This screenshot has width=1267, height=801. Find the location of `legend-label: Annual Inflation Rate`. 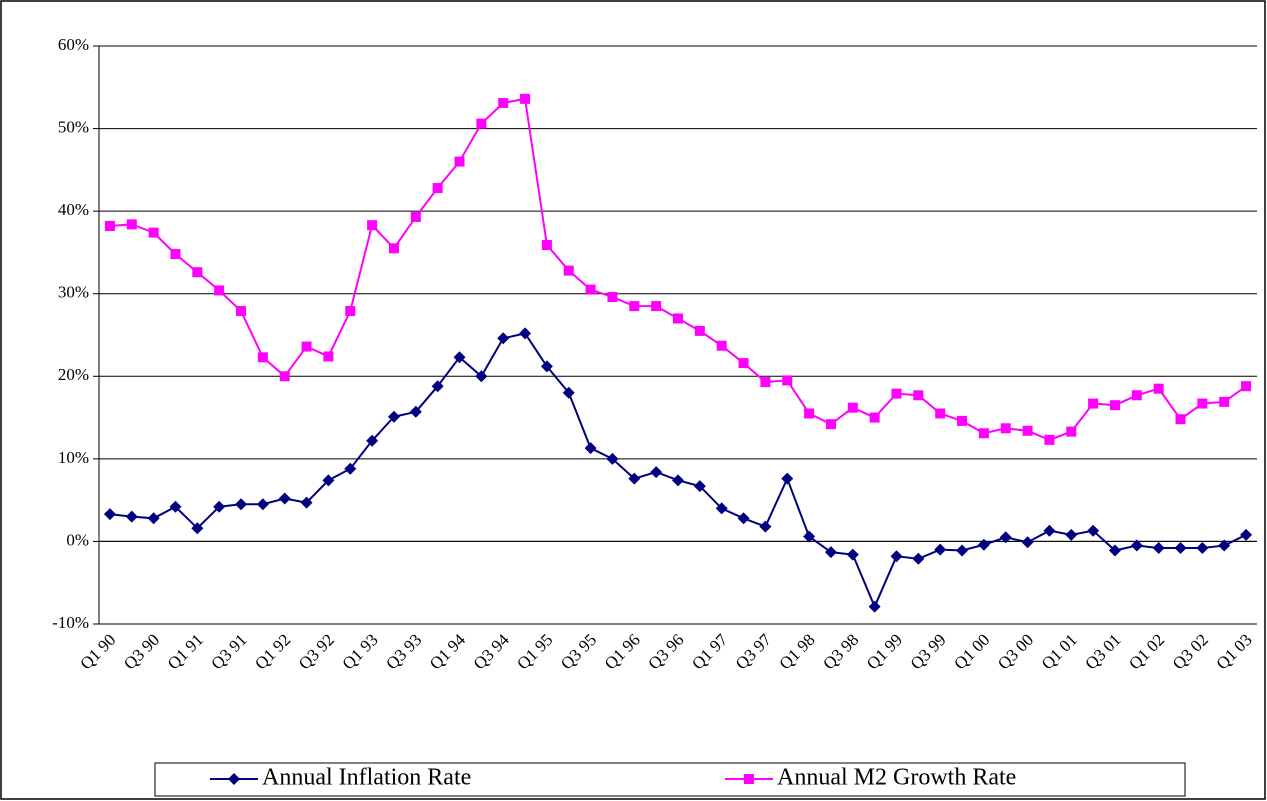

legend-label: Annual Inflation Rate is located at coordinates (366, 778).